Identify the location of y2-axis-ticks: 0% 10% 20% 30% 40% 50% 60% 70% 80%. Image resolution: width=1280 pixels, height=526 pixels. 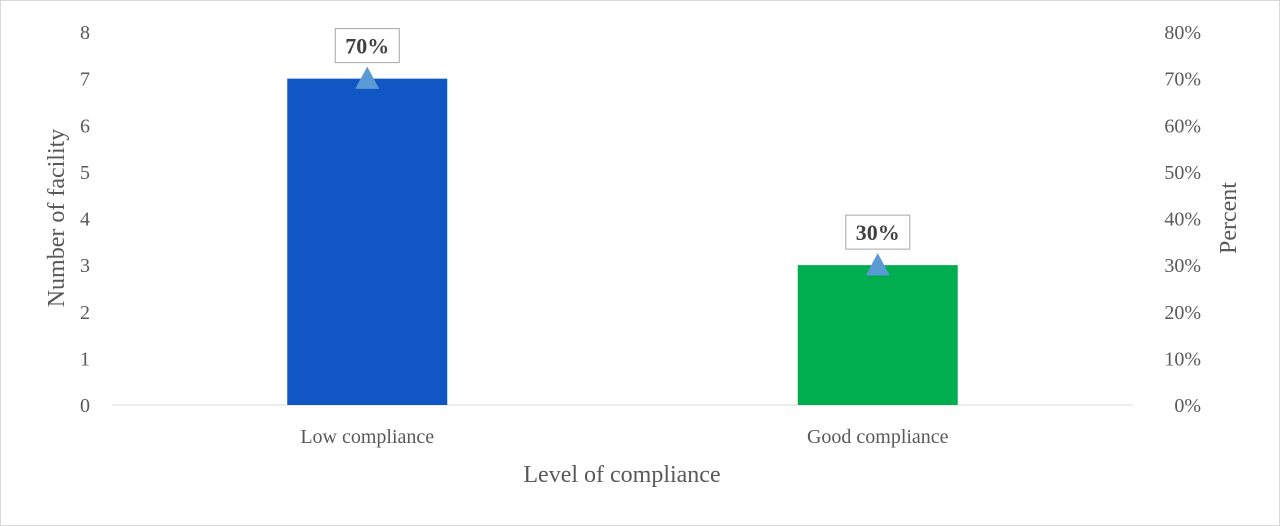
(1182, 219).